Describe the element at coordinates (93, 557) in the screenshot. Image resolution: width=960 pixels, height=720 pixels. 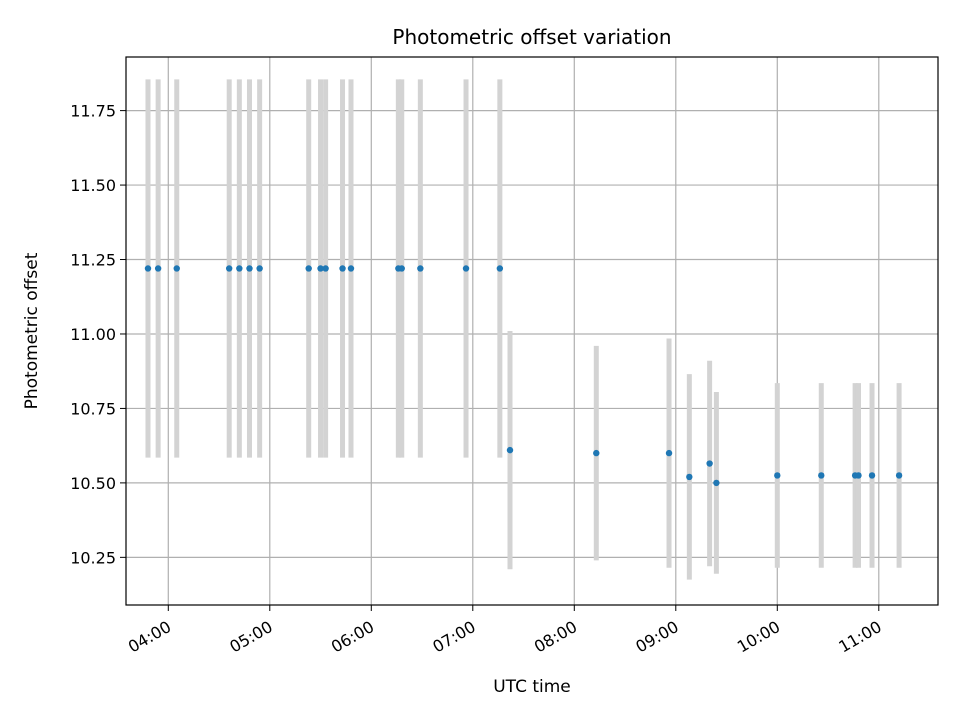
I see `y-tick-label: 10.25` at that location.